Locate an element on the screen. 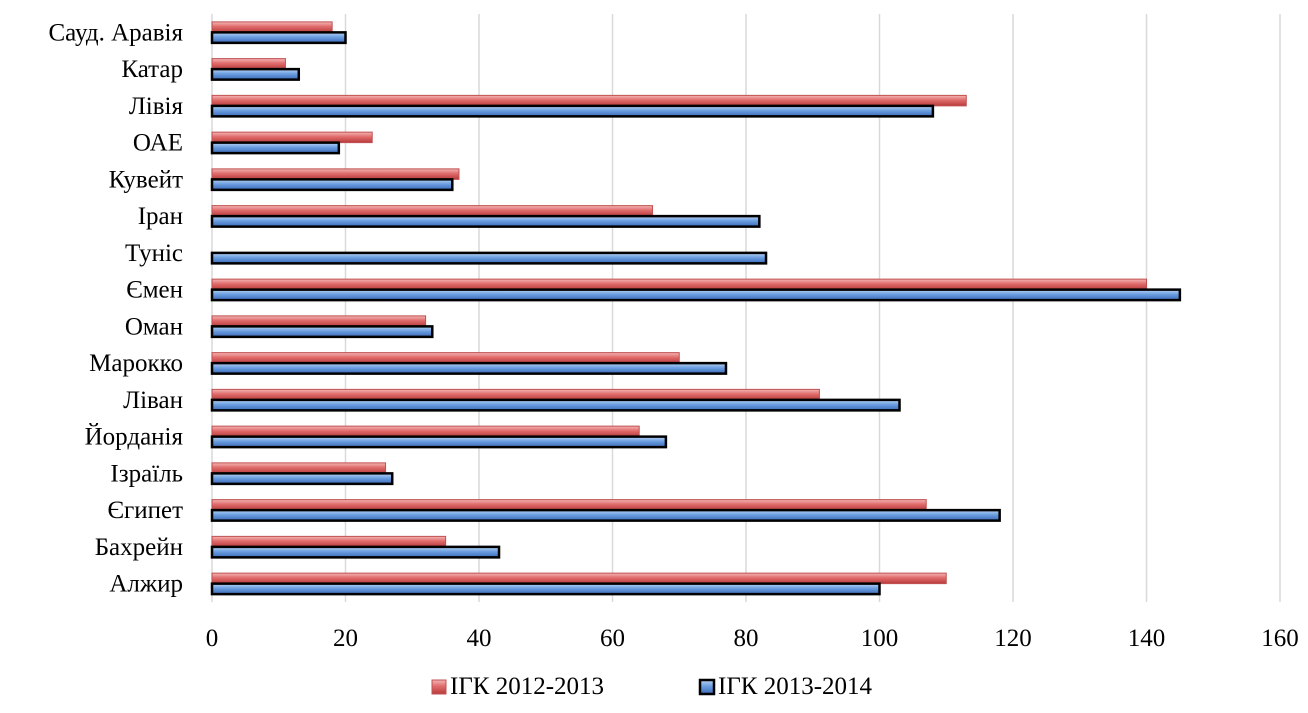 This screenshot has height=713, width=1308. legend: ІГК 2012-2013 ІГК 2013-2014 is located at coordinates (652, 686).